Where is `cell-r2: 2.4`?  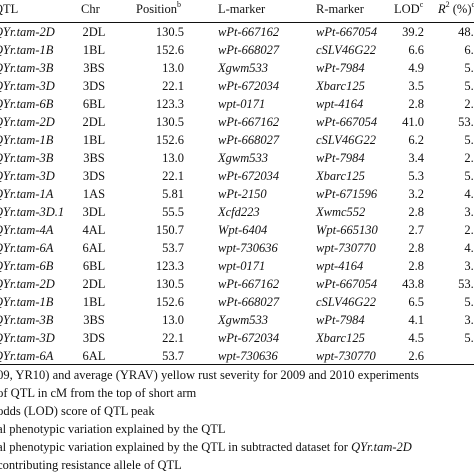 cell-r2: 2.4 is located at coordinates (469, 104).